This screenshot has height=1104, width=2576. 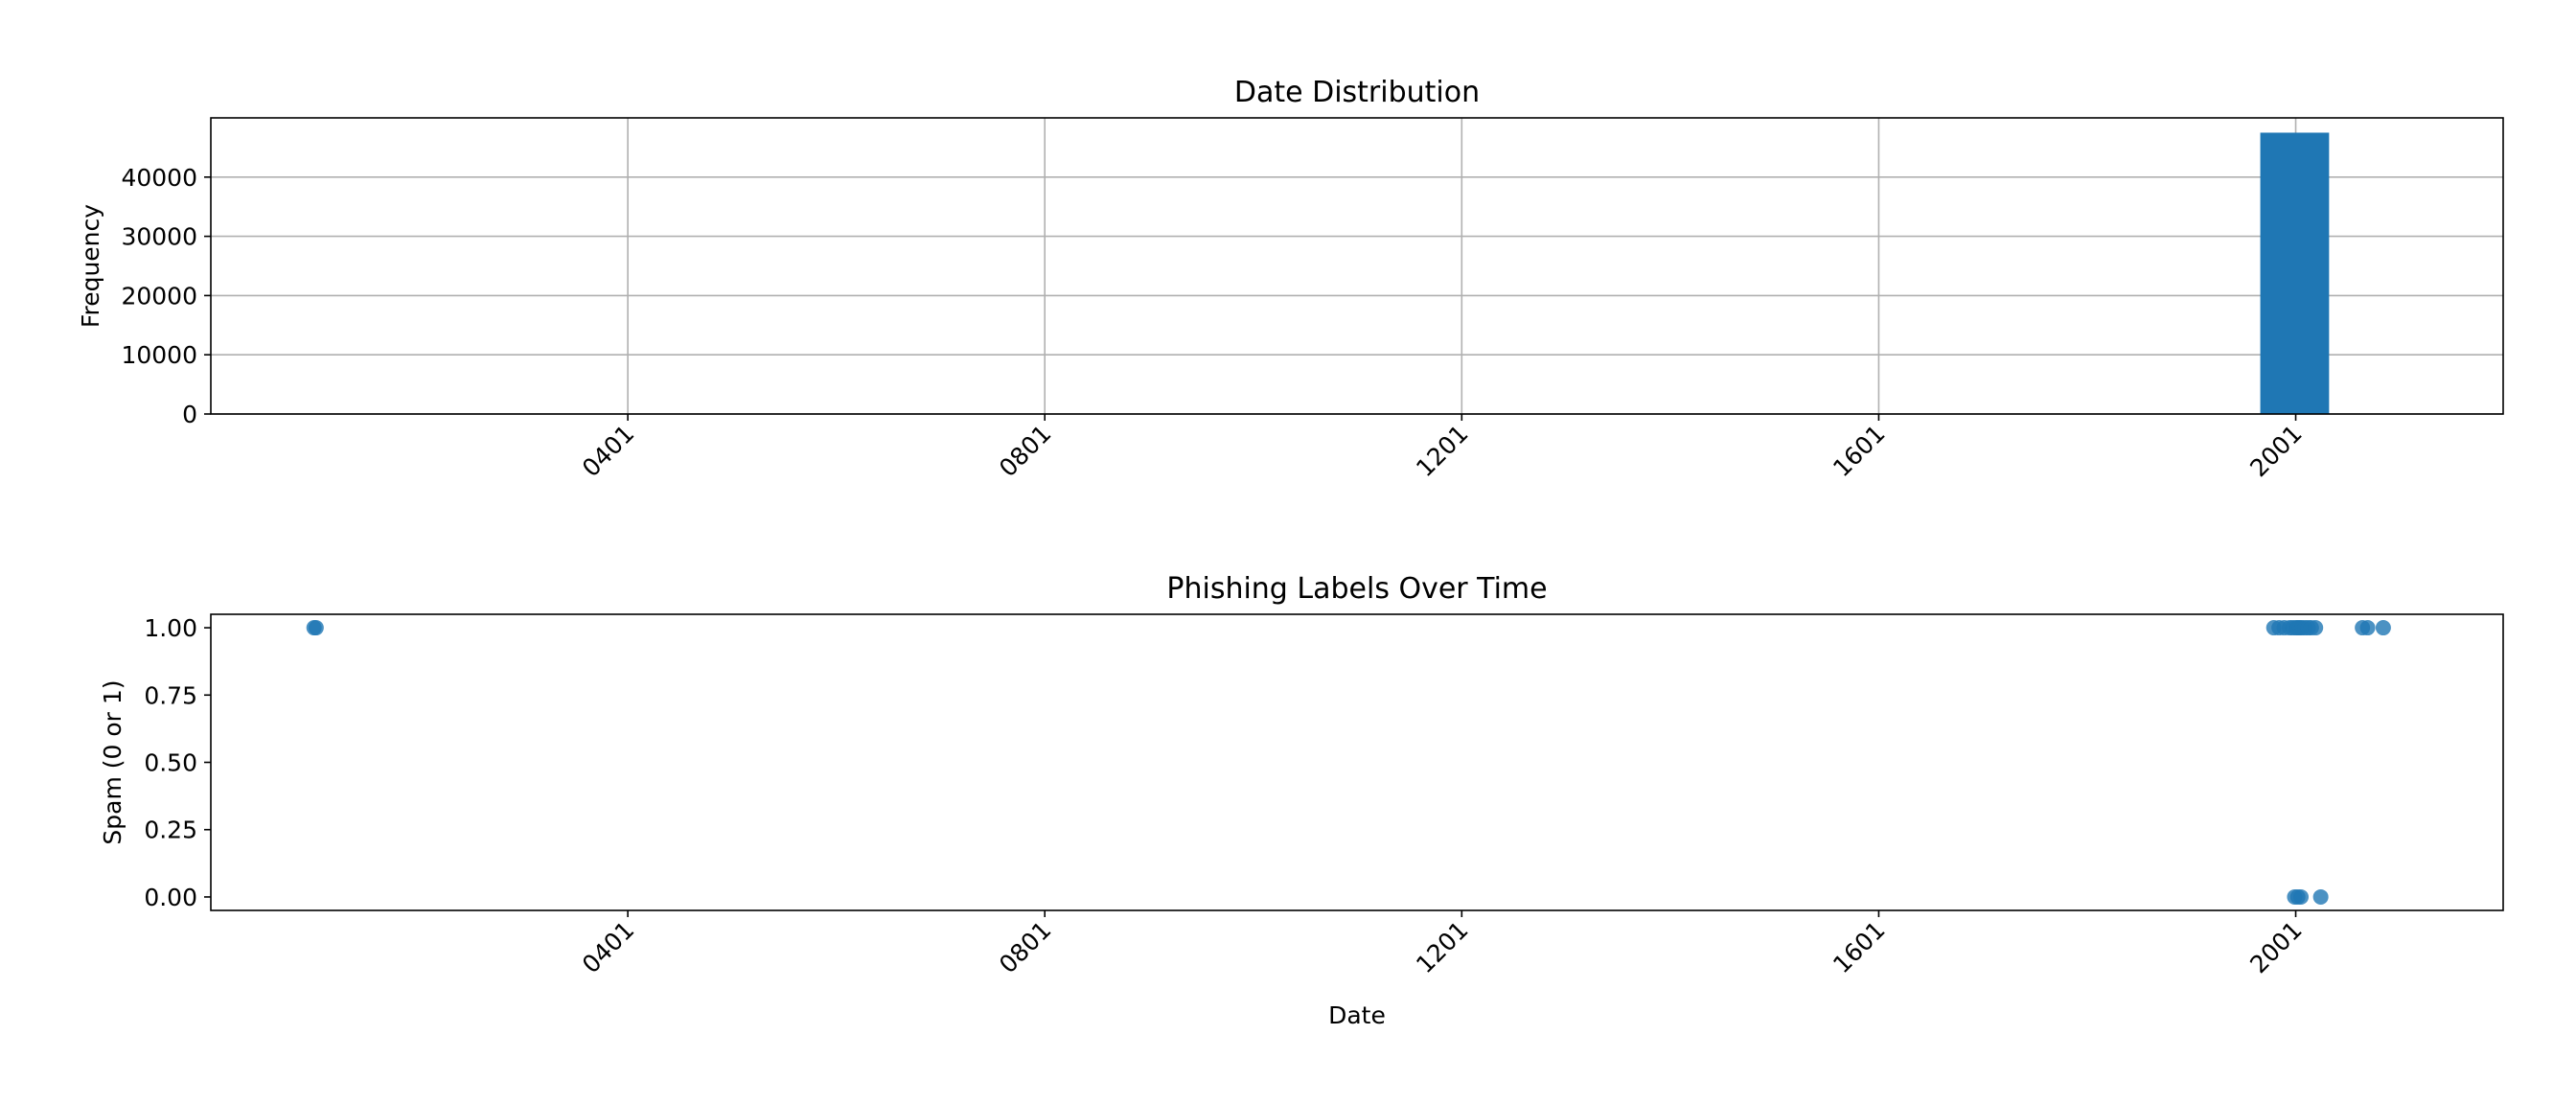 I want to click on chart-title: Date Distribution, so click(x=1357, y=92).